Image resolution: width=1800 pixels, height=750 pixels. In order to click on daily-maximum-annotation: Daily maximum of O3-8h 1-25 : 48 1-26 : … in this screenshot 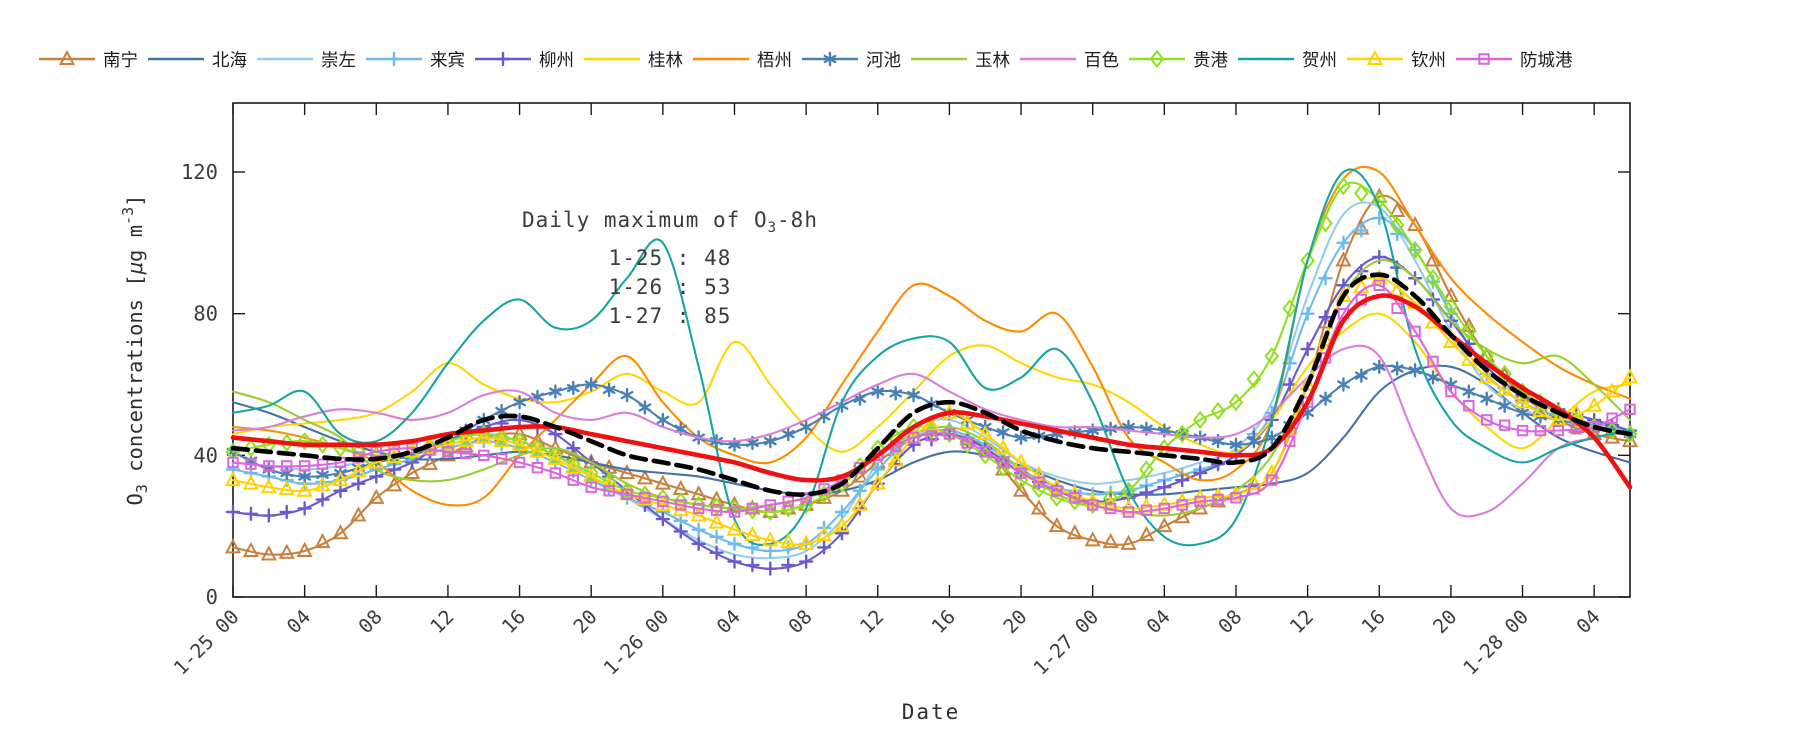, I will do `click(670, 269)`.